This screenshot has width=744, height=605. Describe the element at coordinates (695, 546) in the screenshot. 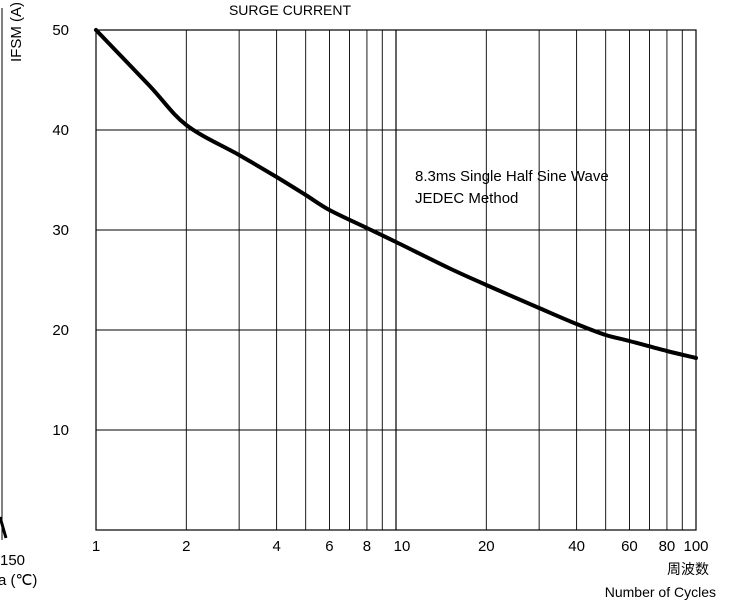

I see `x-tick-label-100: 100` at that location.